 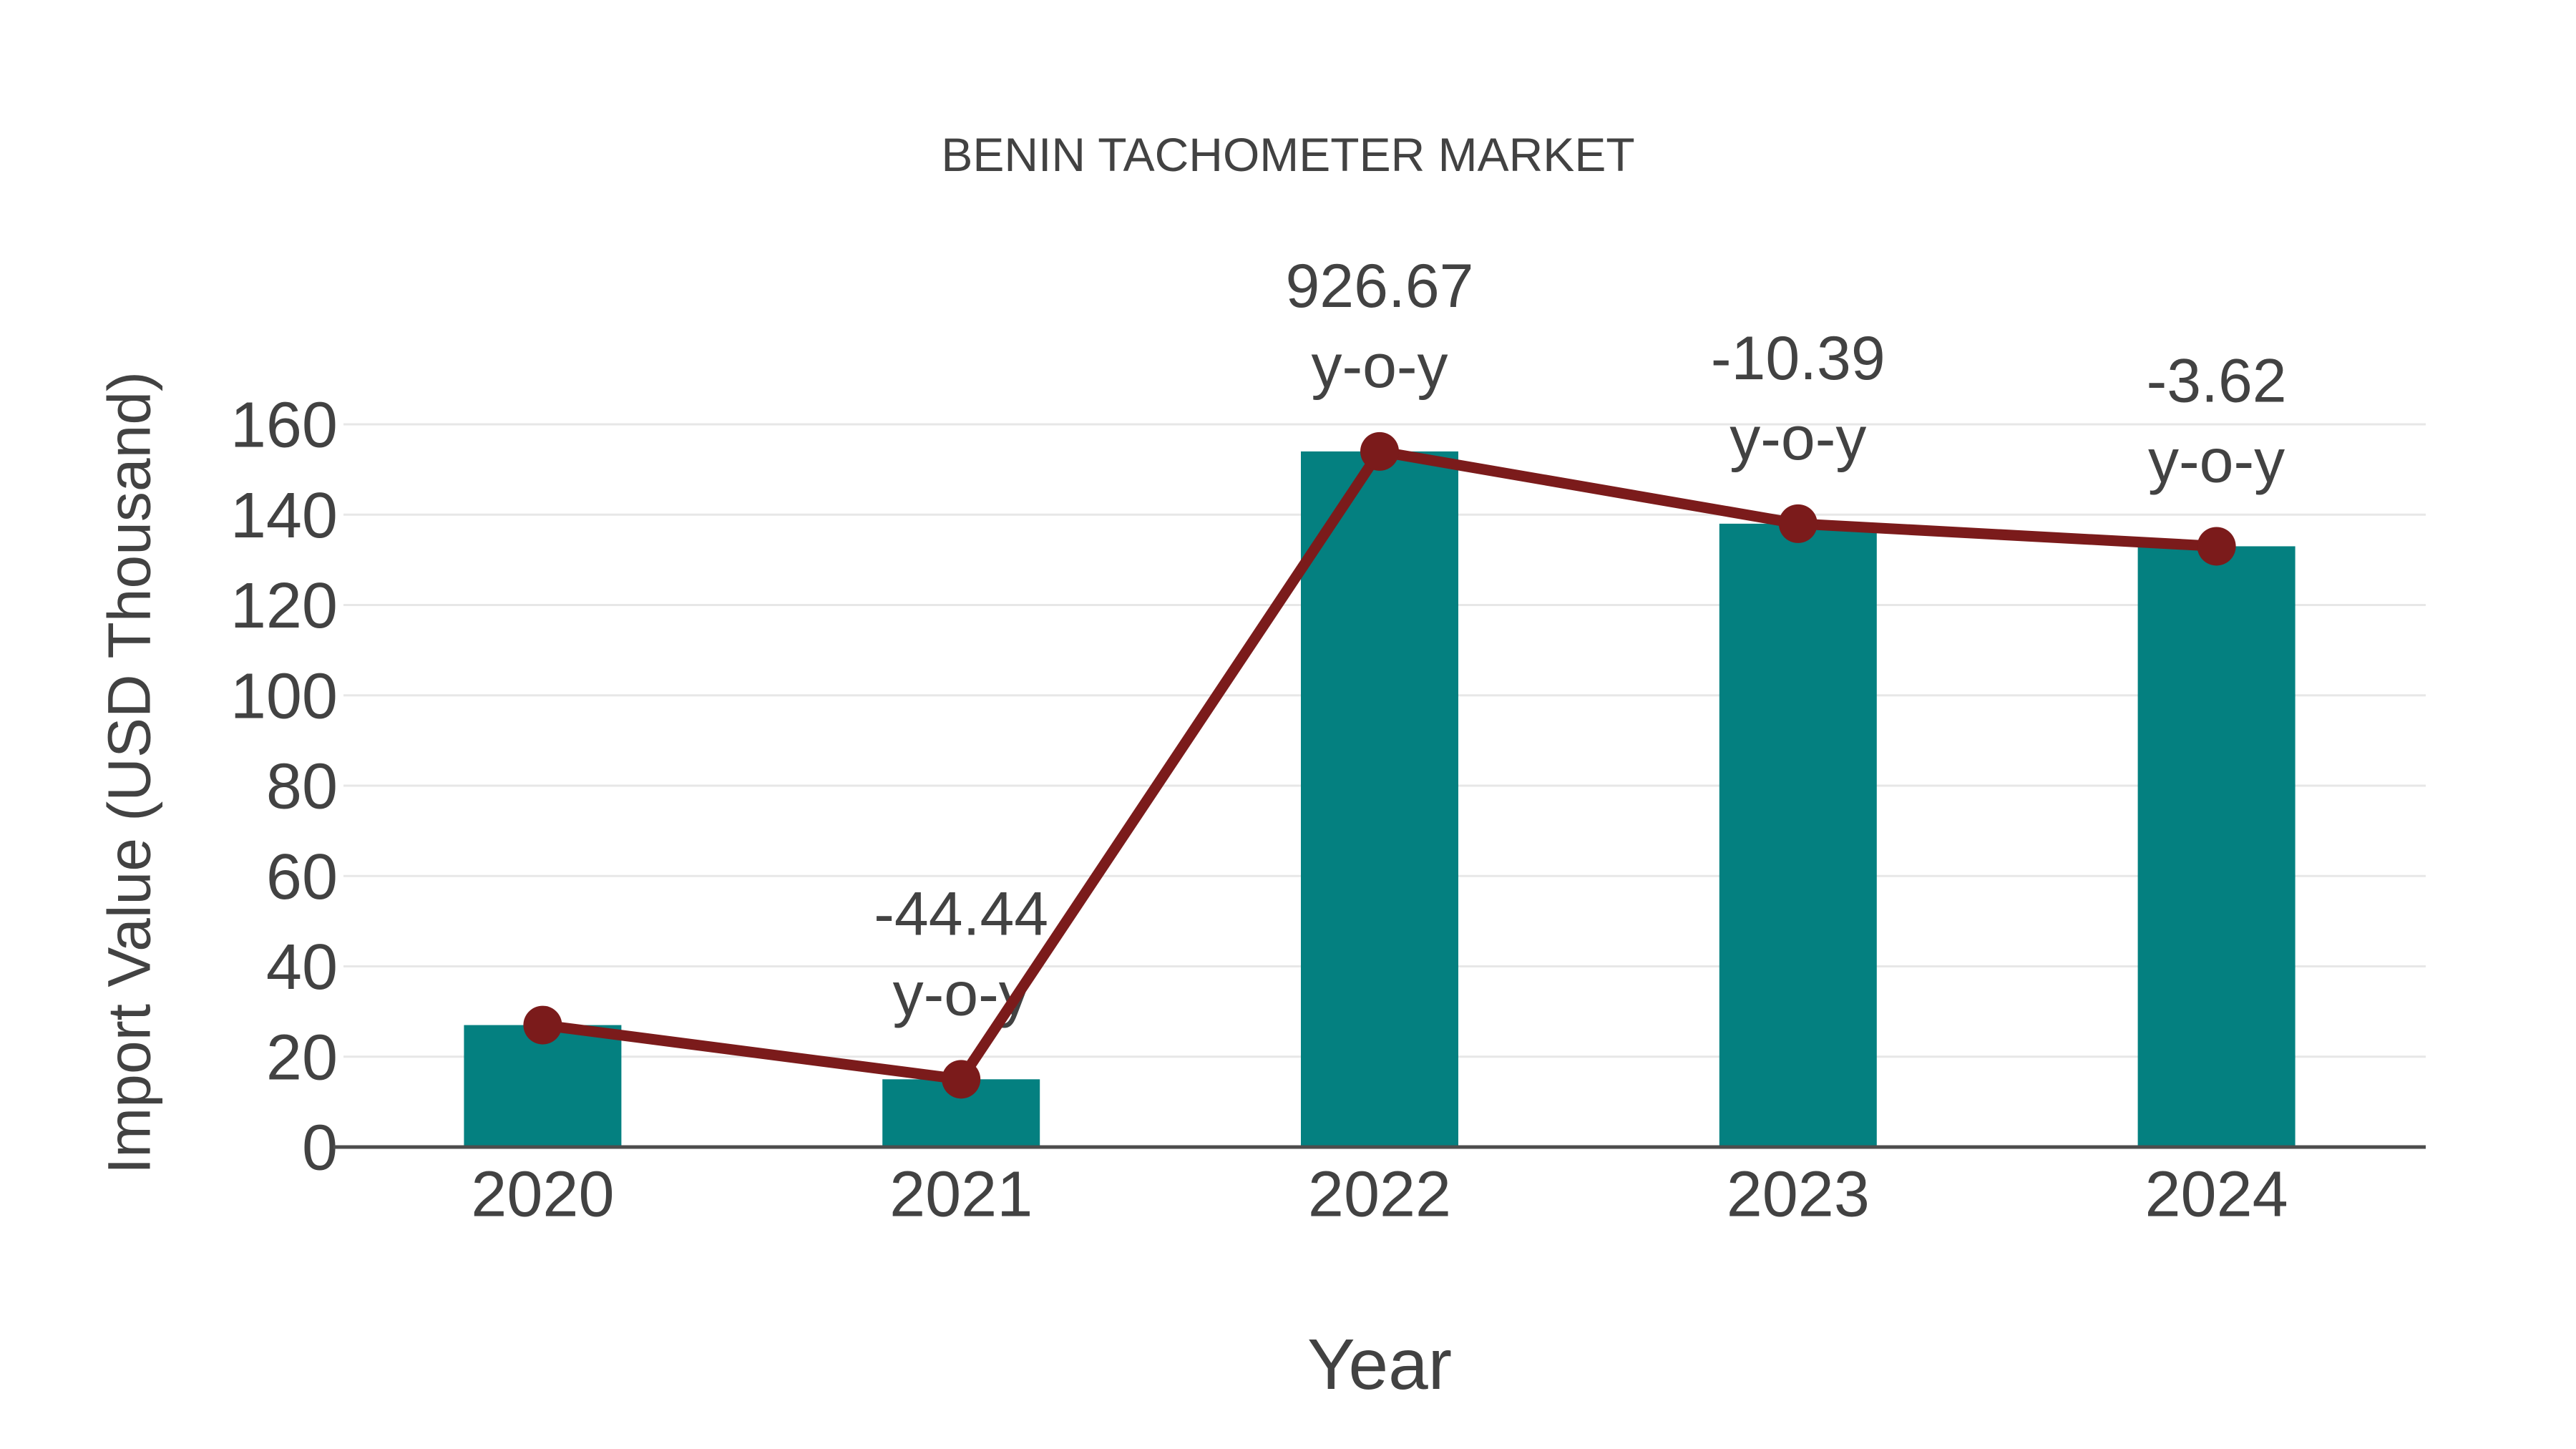 I want to click on bar-2020, so click(x=543, y=1086).